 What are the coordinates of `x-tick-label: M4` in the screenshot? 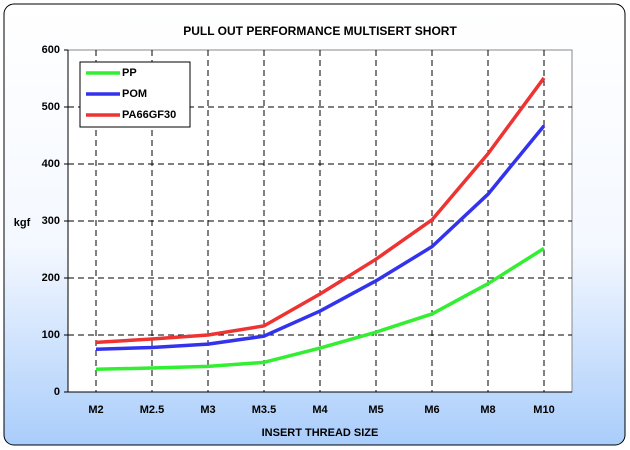 It's located at (320, 410).